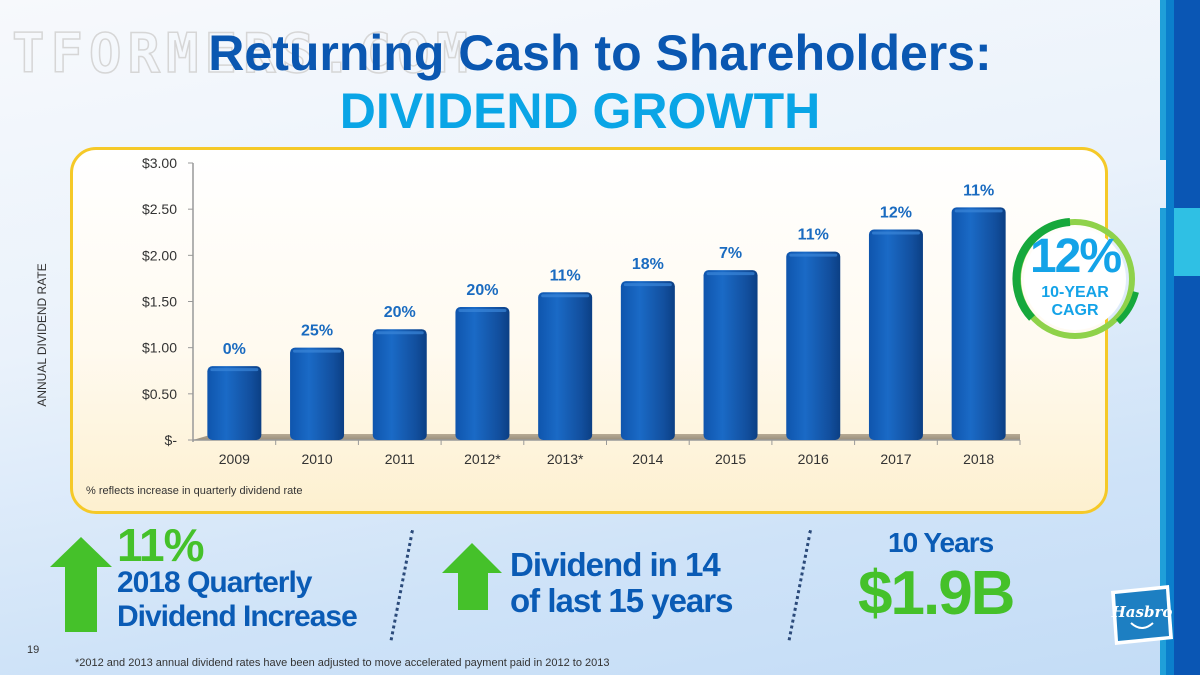 Image resolution: width=1200 pixels, height=675 pixels. Describe the element at coordinates (1075, 310) in the screenshot. I see `cagr-label-line2: CAGR` at that location.